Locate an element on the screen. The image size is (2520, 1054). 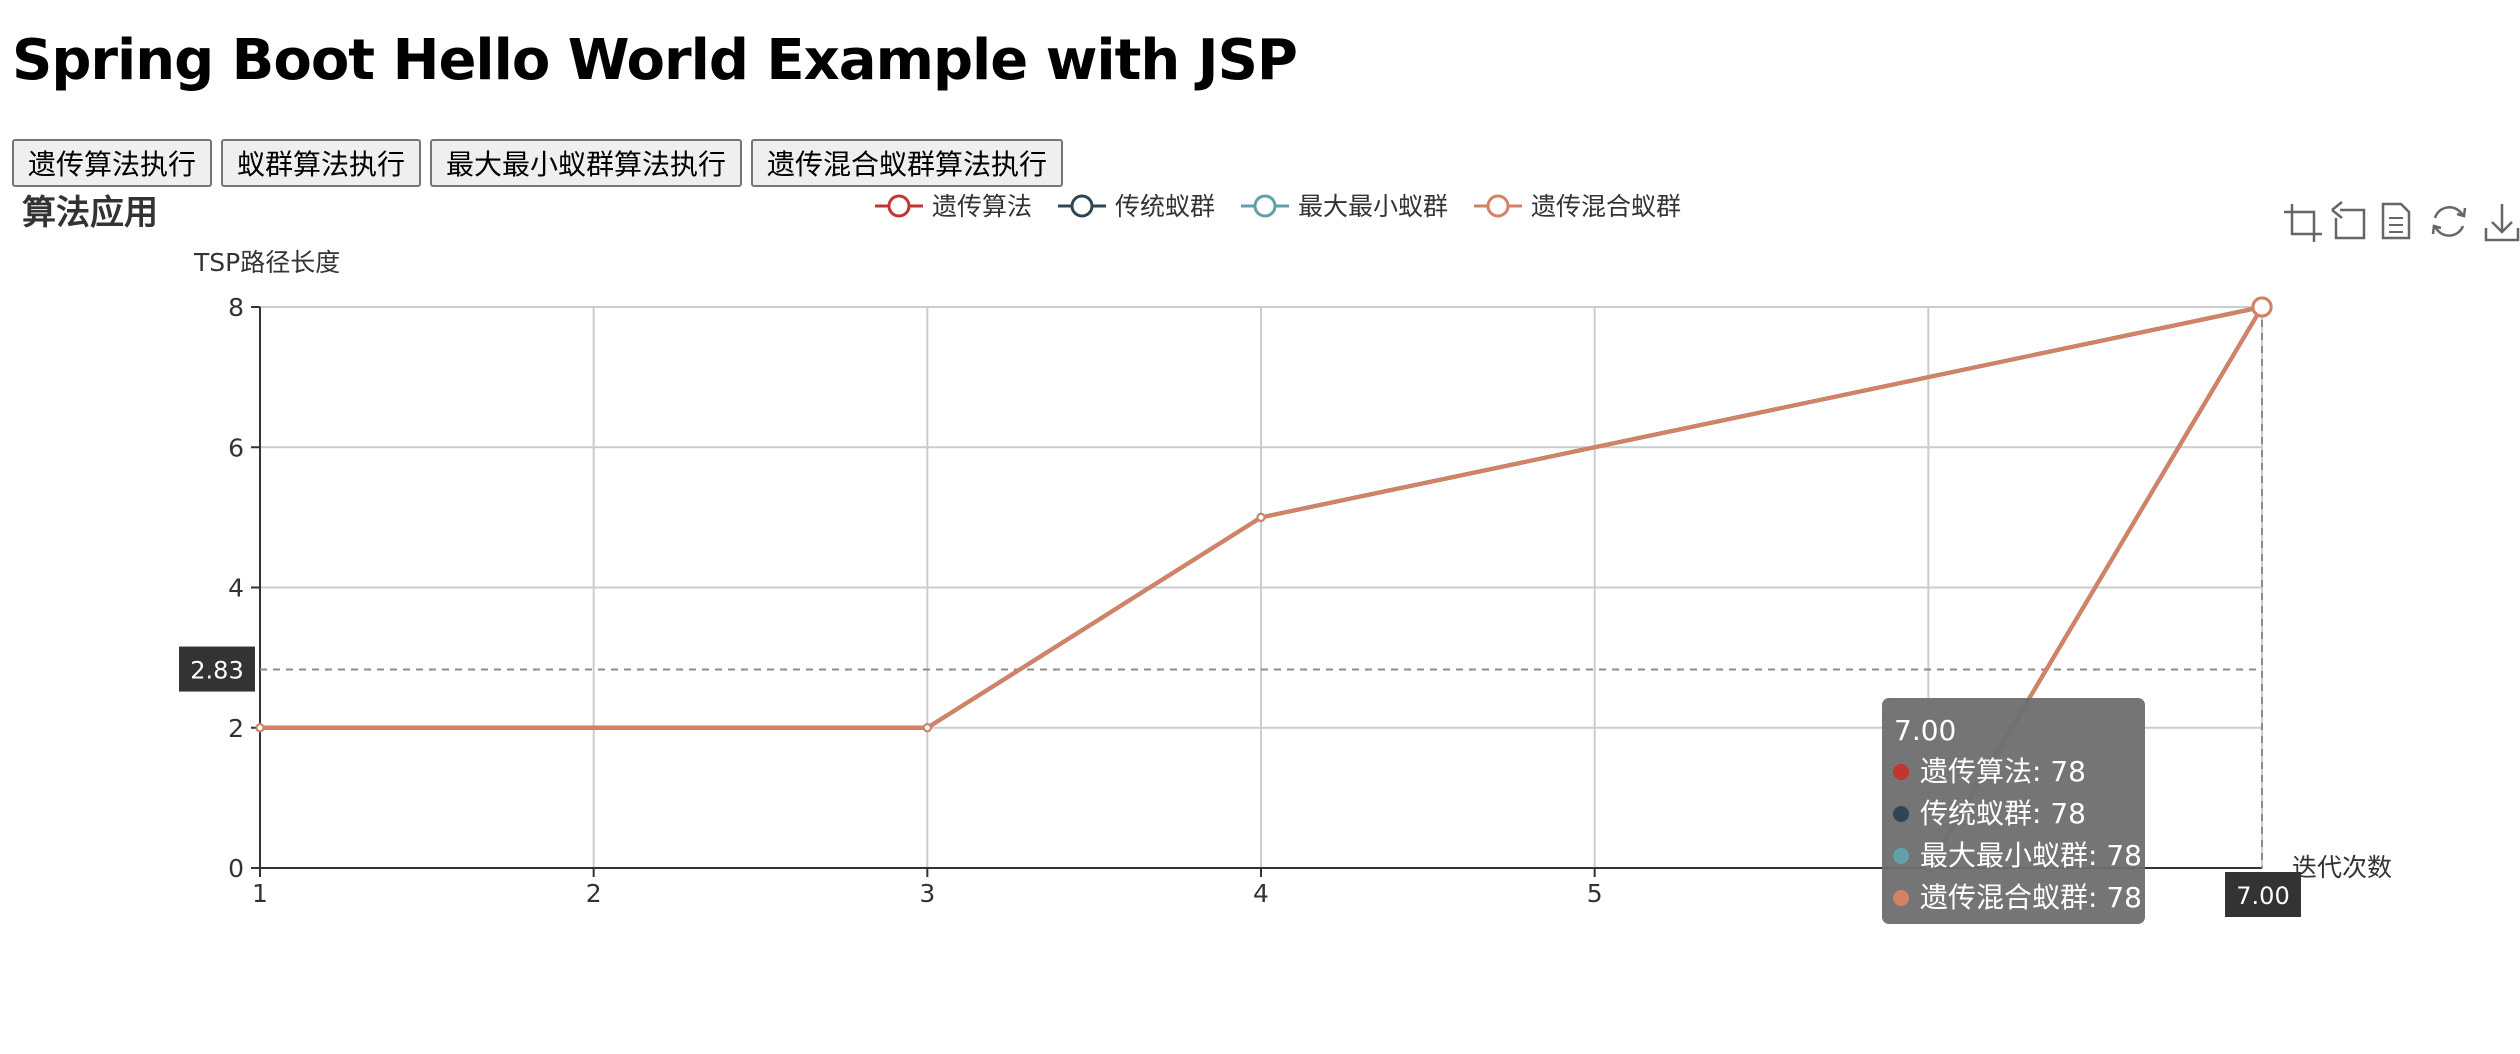
y-pointer-label: 2.83 is located at coordinates (216, 671).